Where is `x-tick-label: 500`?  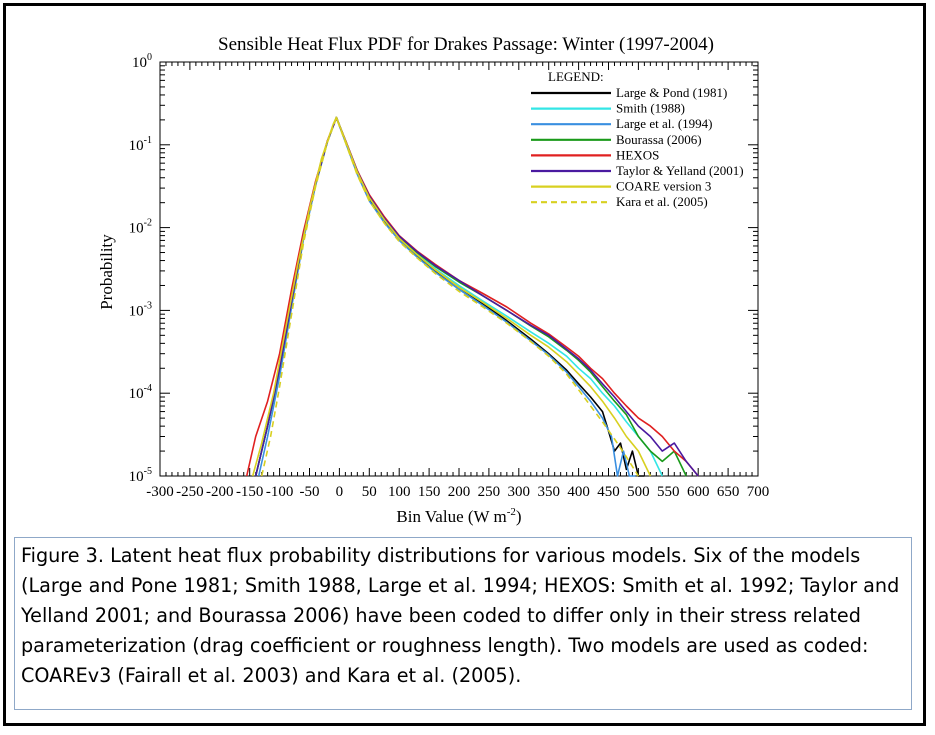 x-tick-label: 500 is located at coordinates (638, 492).